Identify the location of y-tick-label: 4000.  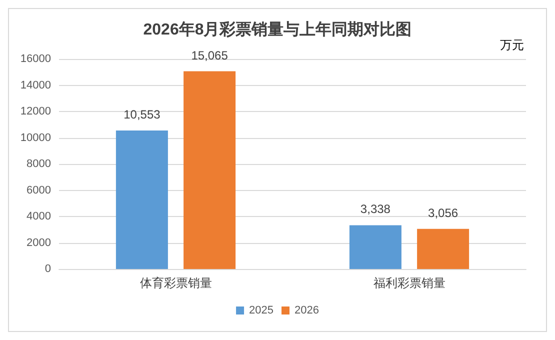
(38, 216).